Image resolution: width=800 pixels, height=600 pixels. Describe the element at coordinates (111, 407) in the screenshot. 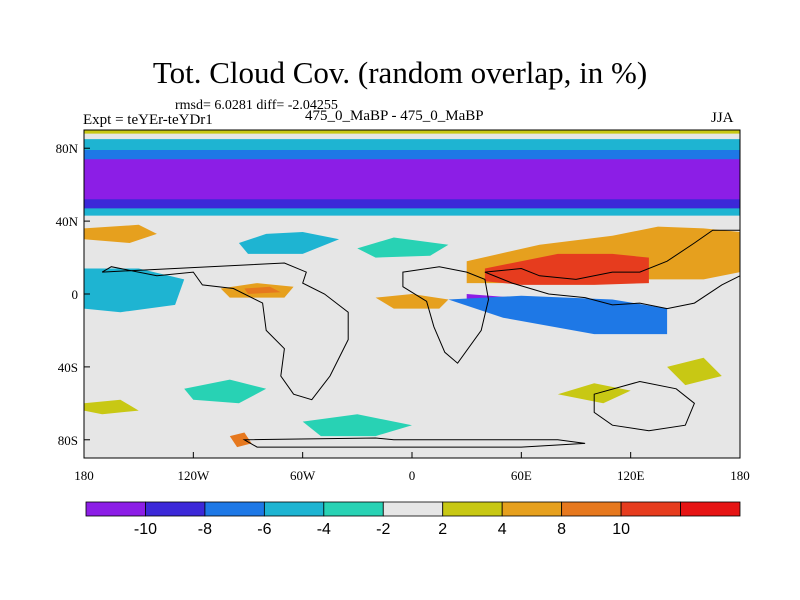

I see `region-southern-ocean-yellow` at that location.